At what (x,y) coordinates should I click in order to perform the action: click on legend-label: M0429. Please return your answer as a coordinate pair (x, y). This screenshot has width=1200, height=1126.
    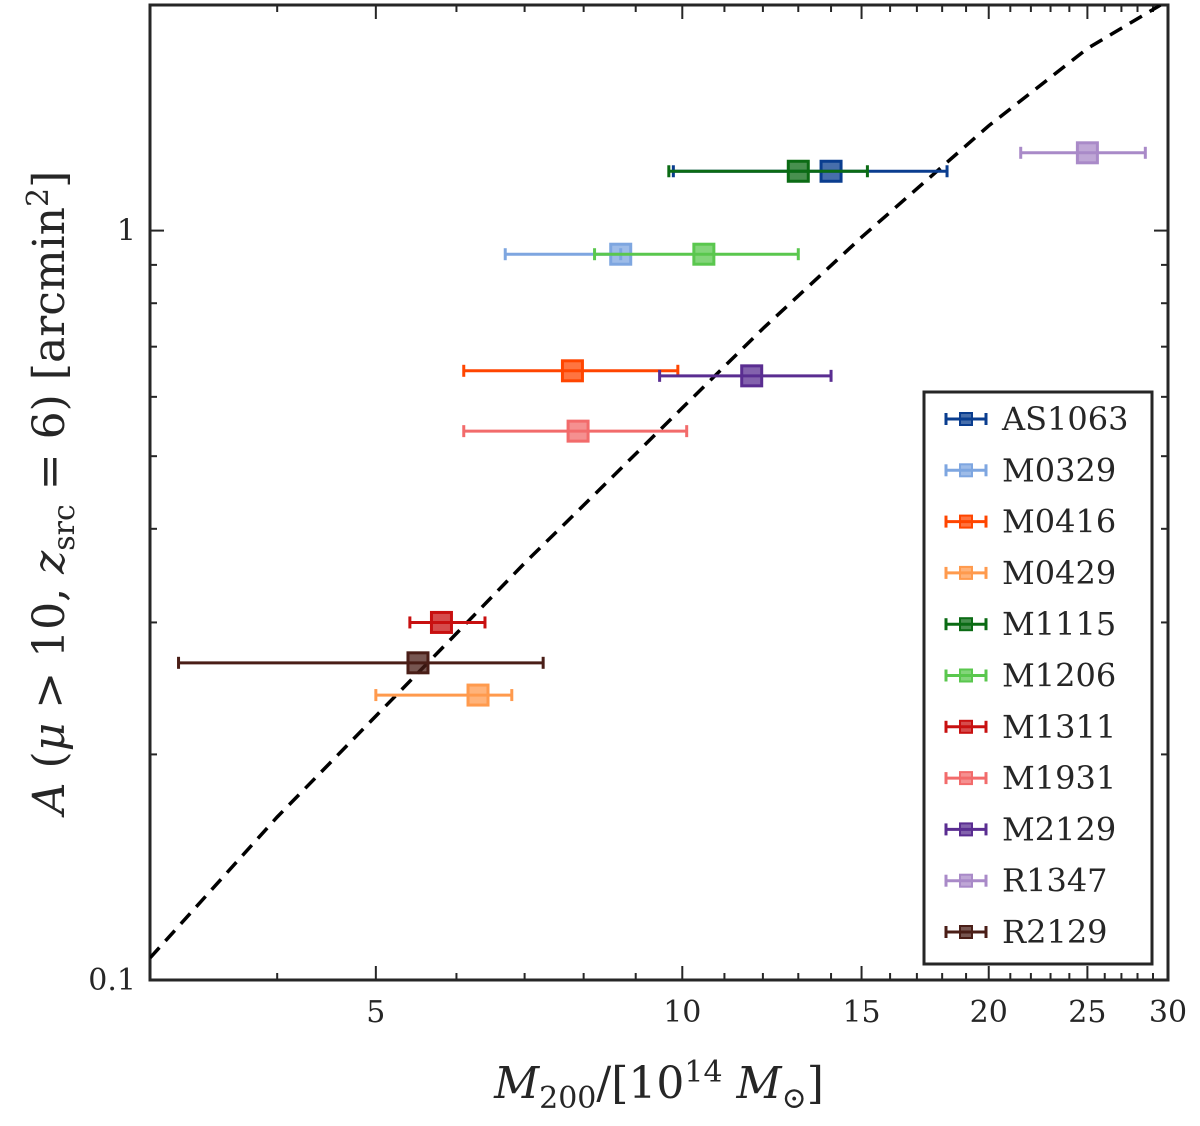
    Looking at the image, I should click on (1059, 573).